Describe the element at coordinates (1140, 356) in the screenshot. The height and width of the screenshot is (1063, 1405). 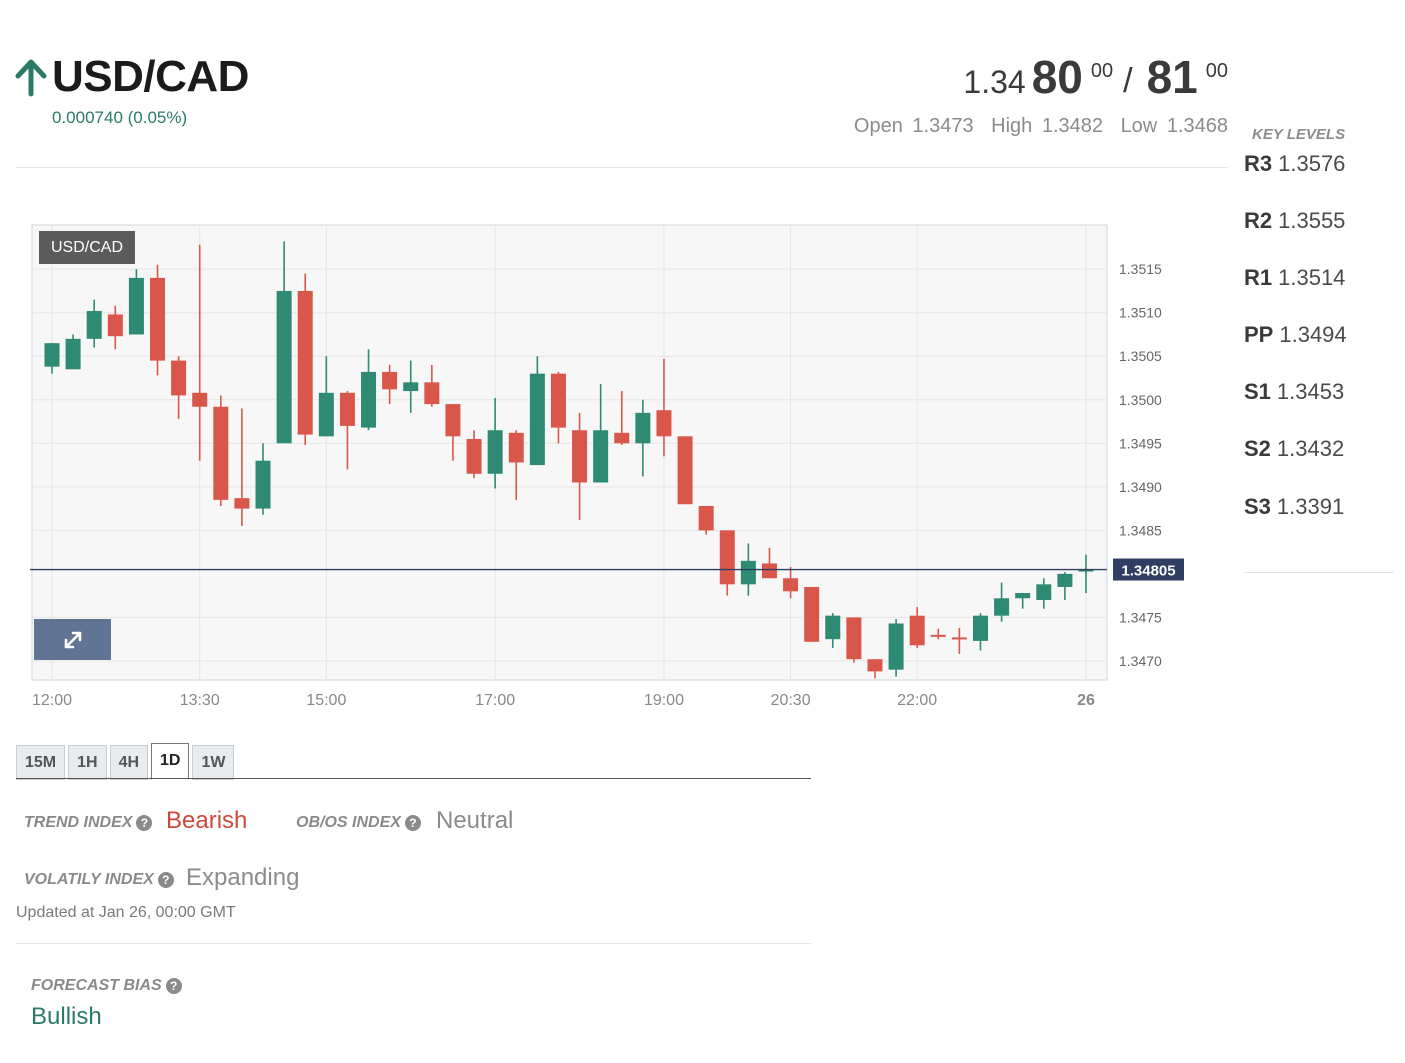
I see `y-tick-label: 1.3505` at that location.